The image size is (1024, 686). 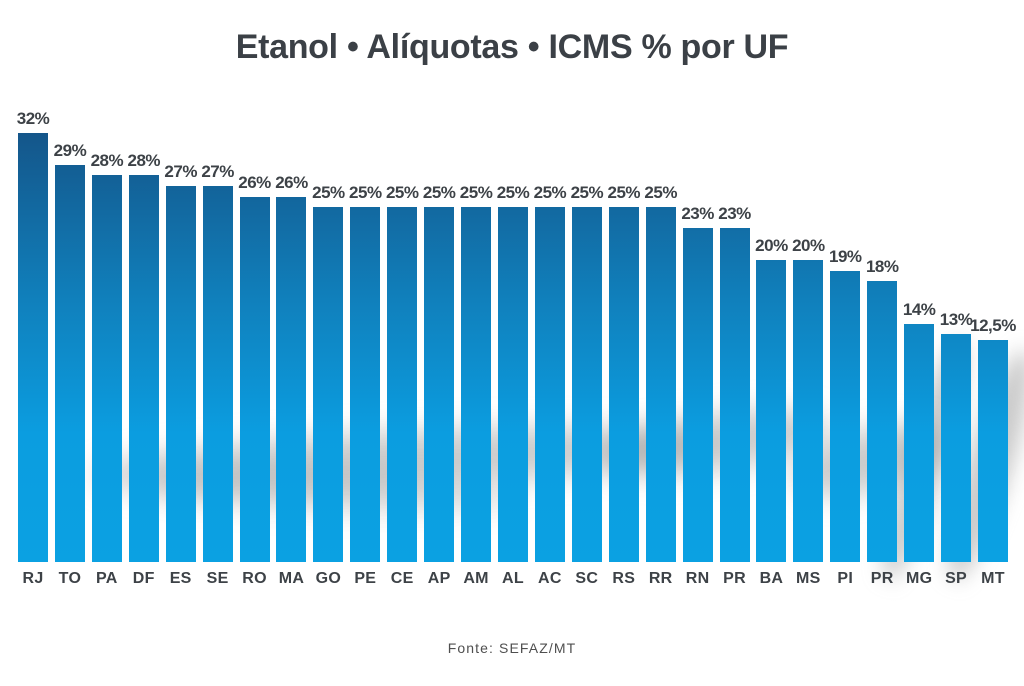 What do you see at coordinates (587, 578) in the screenshot?
I see `bar-category-label: SC` at bounding box center [587, 578].